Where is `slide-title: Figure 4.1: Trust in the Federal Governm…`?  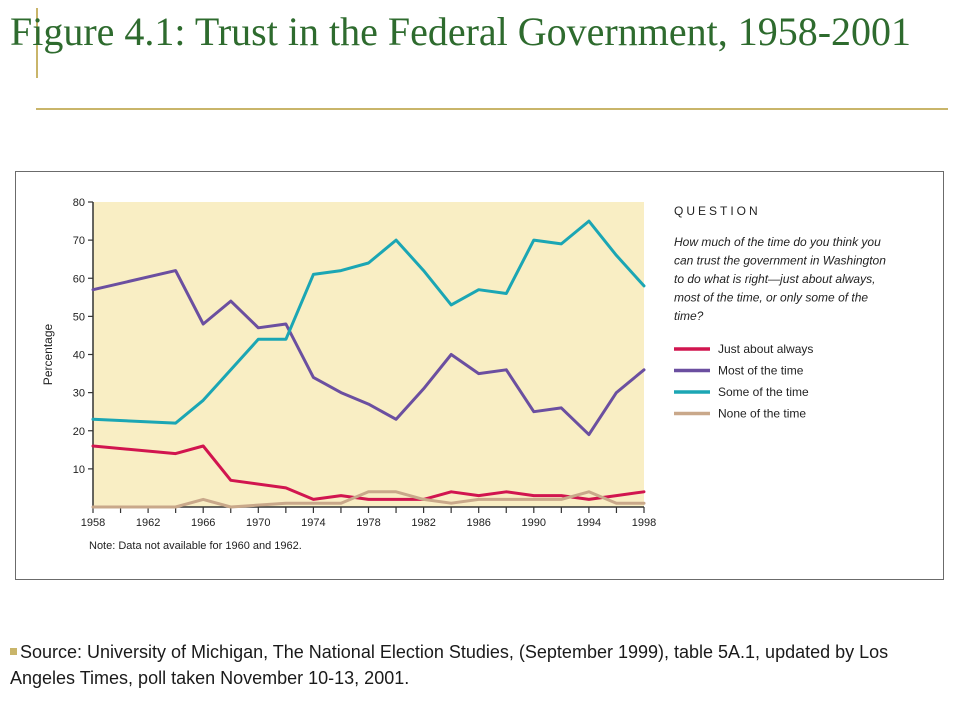
slide-title: Figure 4.1: Trust in the Federal Governm… is located at coordinates (461, 31).